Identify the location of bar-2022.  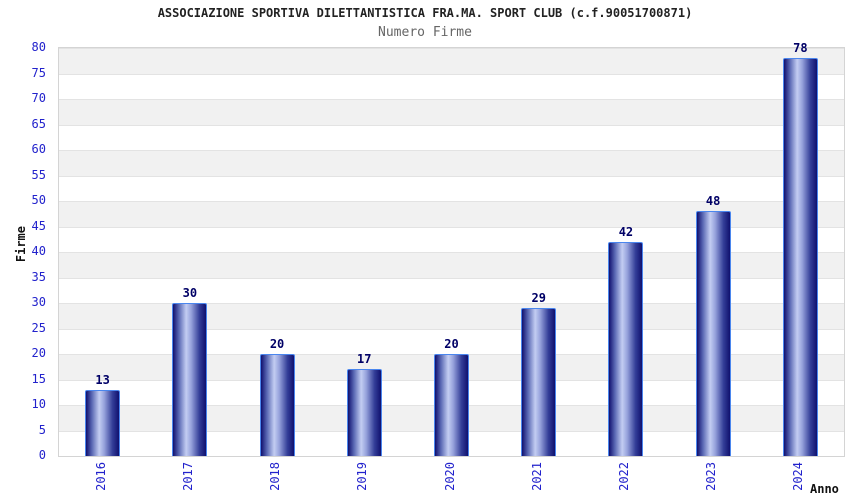
(626, 348).